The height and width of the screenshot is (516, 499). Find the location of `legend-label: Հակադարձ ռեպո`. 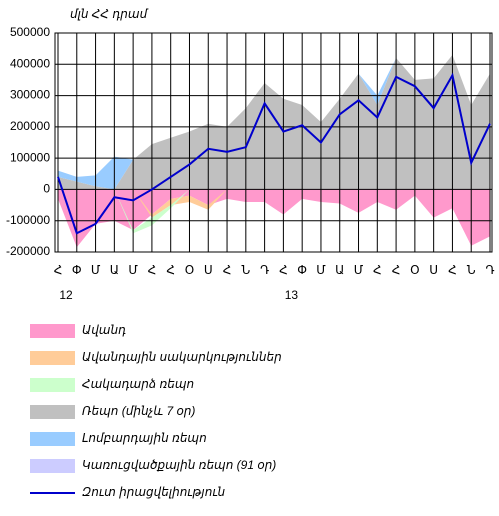

legend-label: Հակադարձ ռեպո is located at coordinates (138, 384).